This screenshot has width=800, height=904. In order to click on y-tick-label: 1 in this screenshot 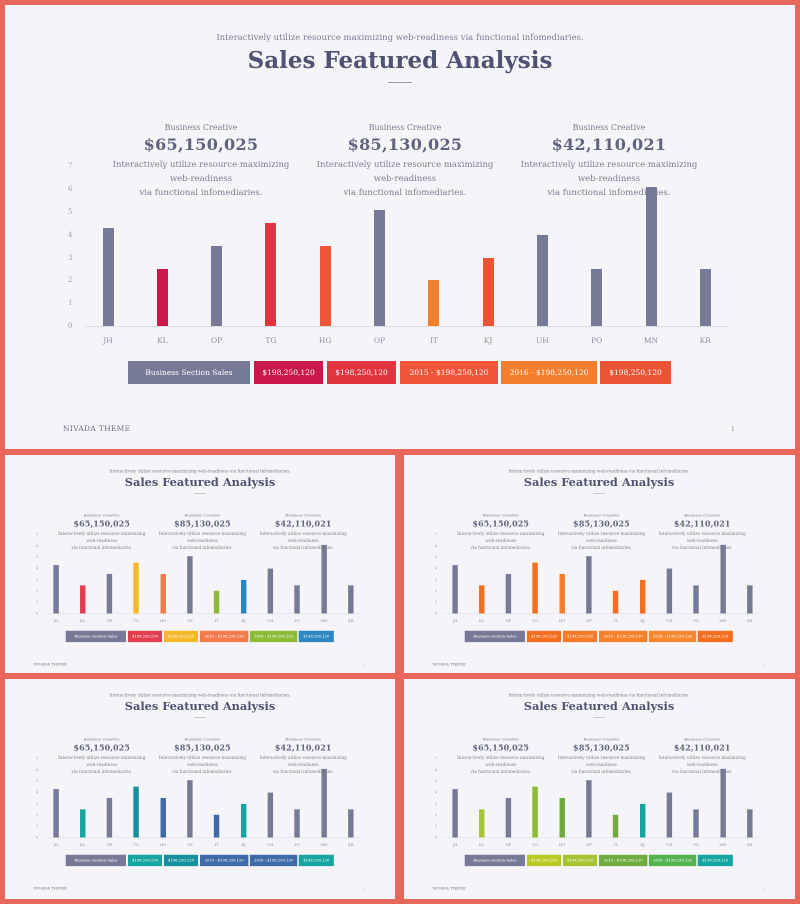, I will do `click(436, 826)`.